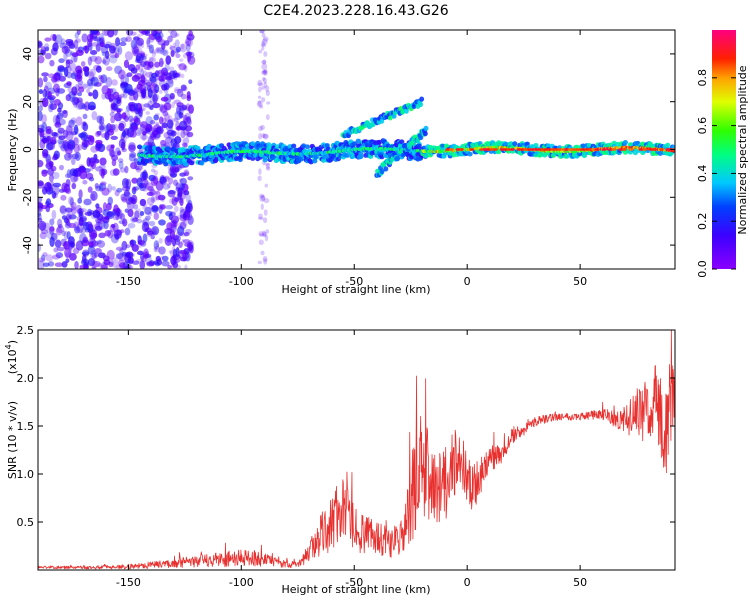  Describe the element at coordinates (27, 102) in the screenshot. I see `spectrogram-y-tick-label: 20` at that location.